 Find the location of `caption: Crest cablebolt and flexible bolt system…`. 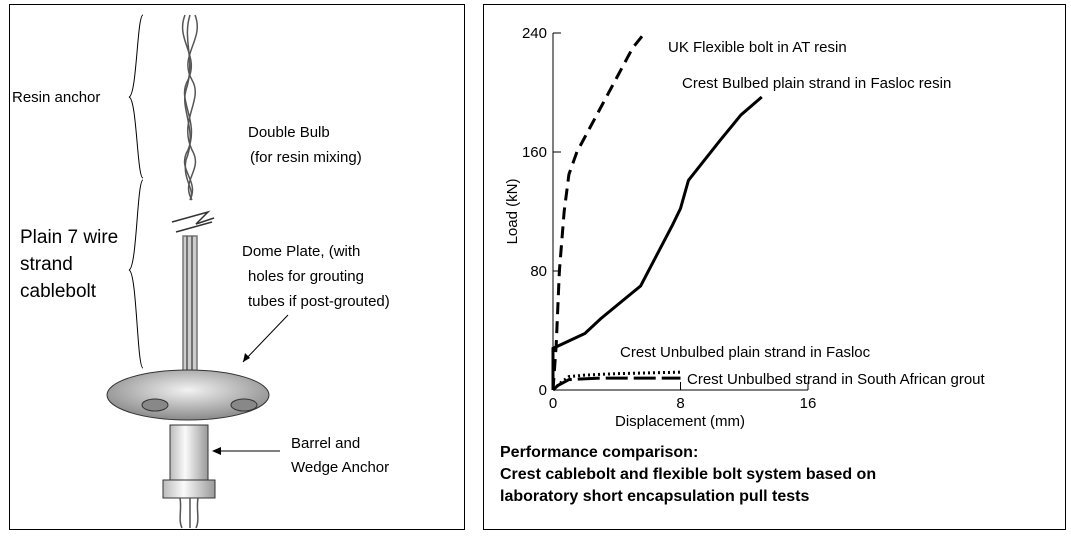

caption: Crest cablebolt and flexible bolt system… is located at coordinates (688, 474).